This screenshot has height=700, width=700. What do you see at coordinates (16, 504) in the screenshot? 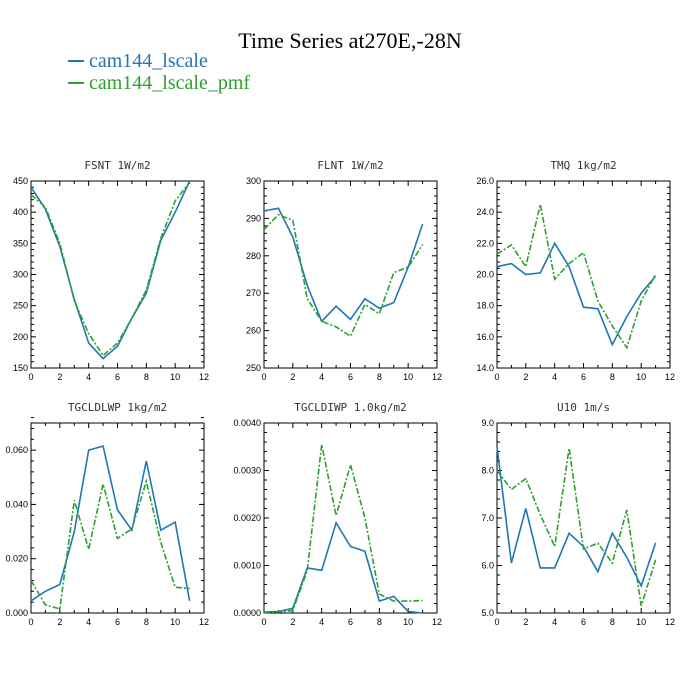
I see `y-tick-label: 0.040` at bounding box center [16, 504].